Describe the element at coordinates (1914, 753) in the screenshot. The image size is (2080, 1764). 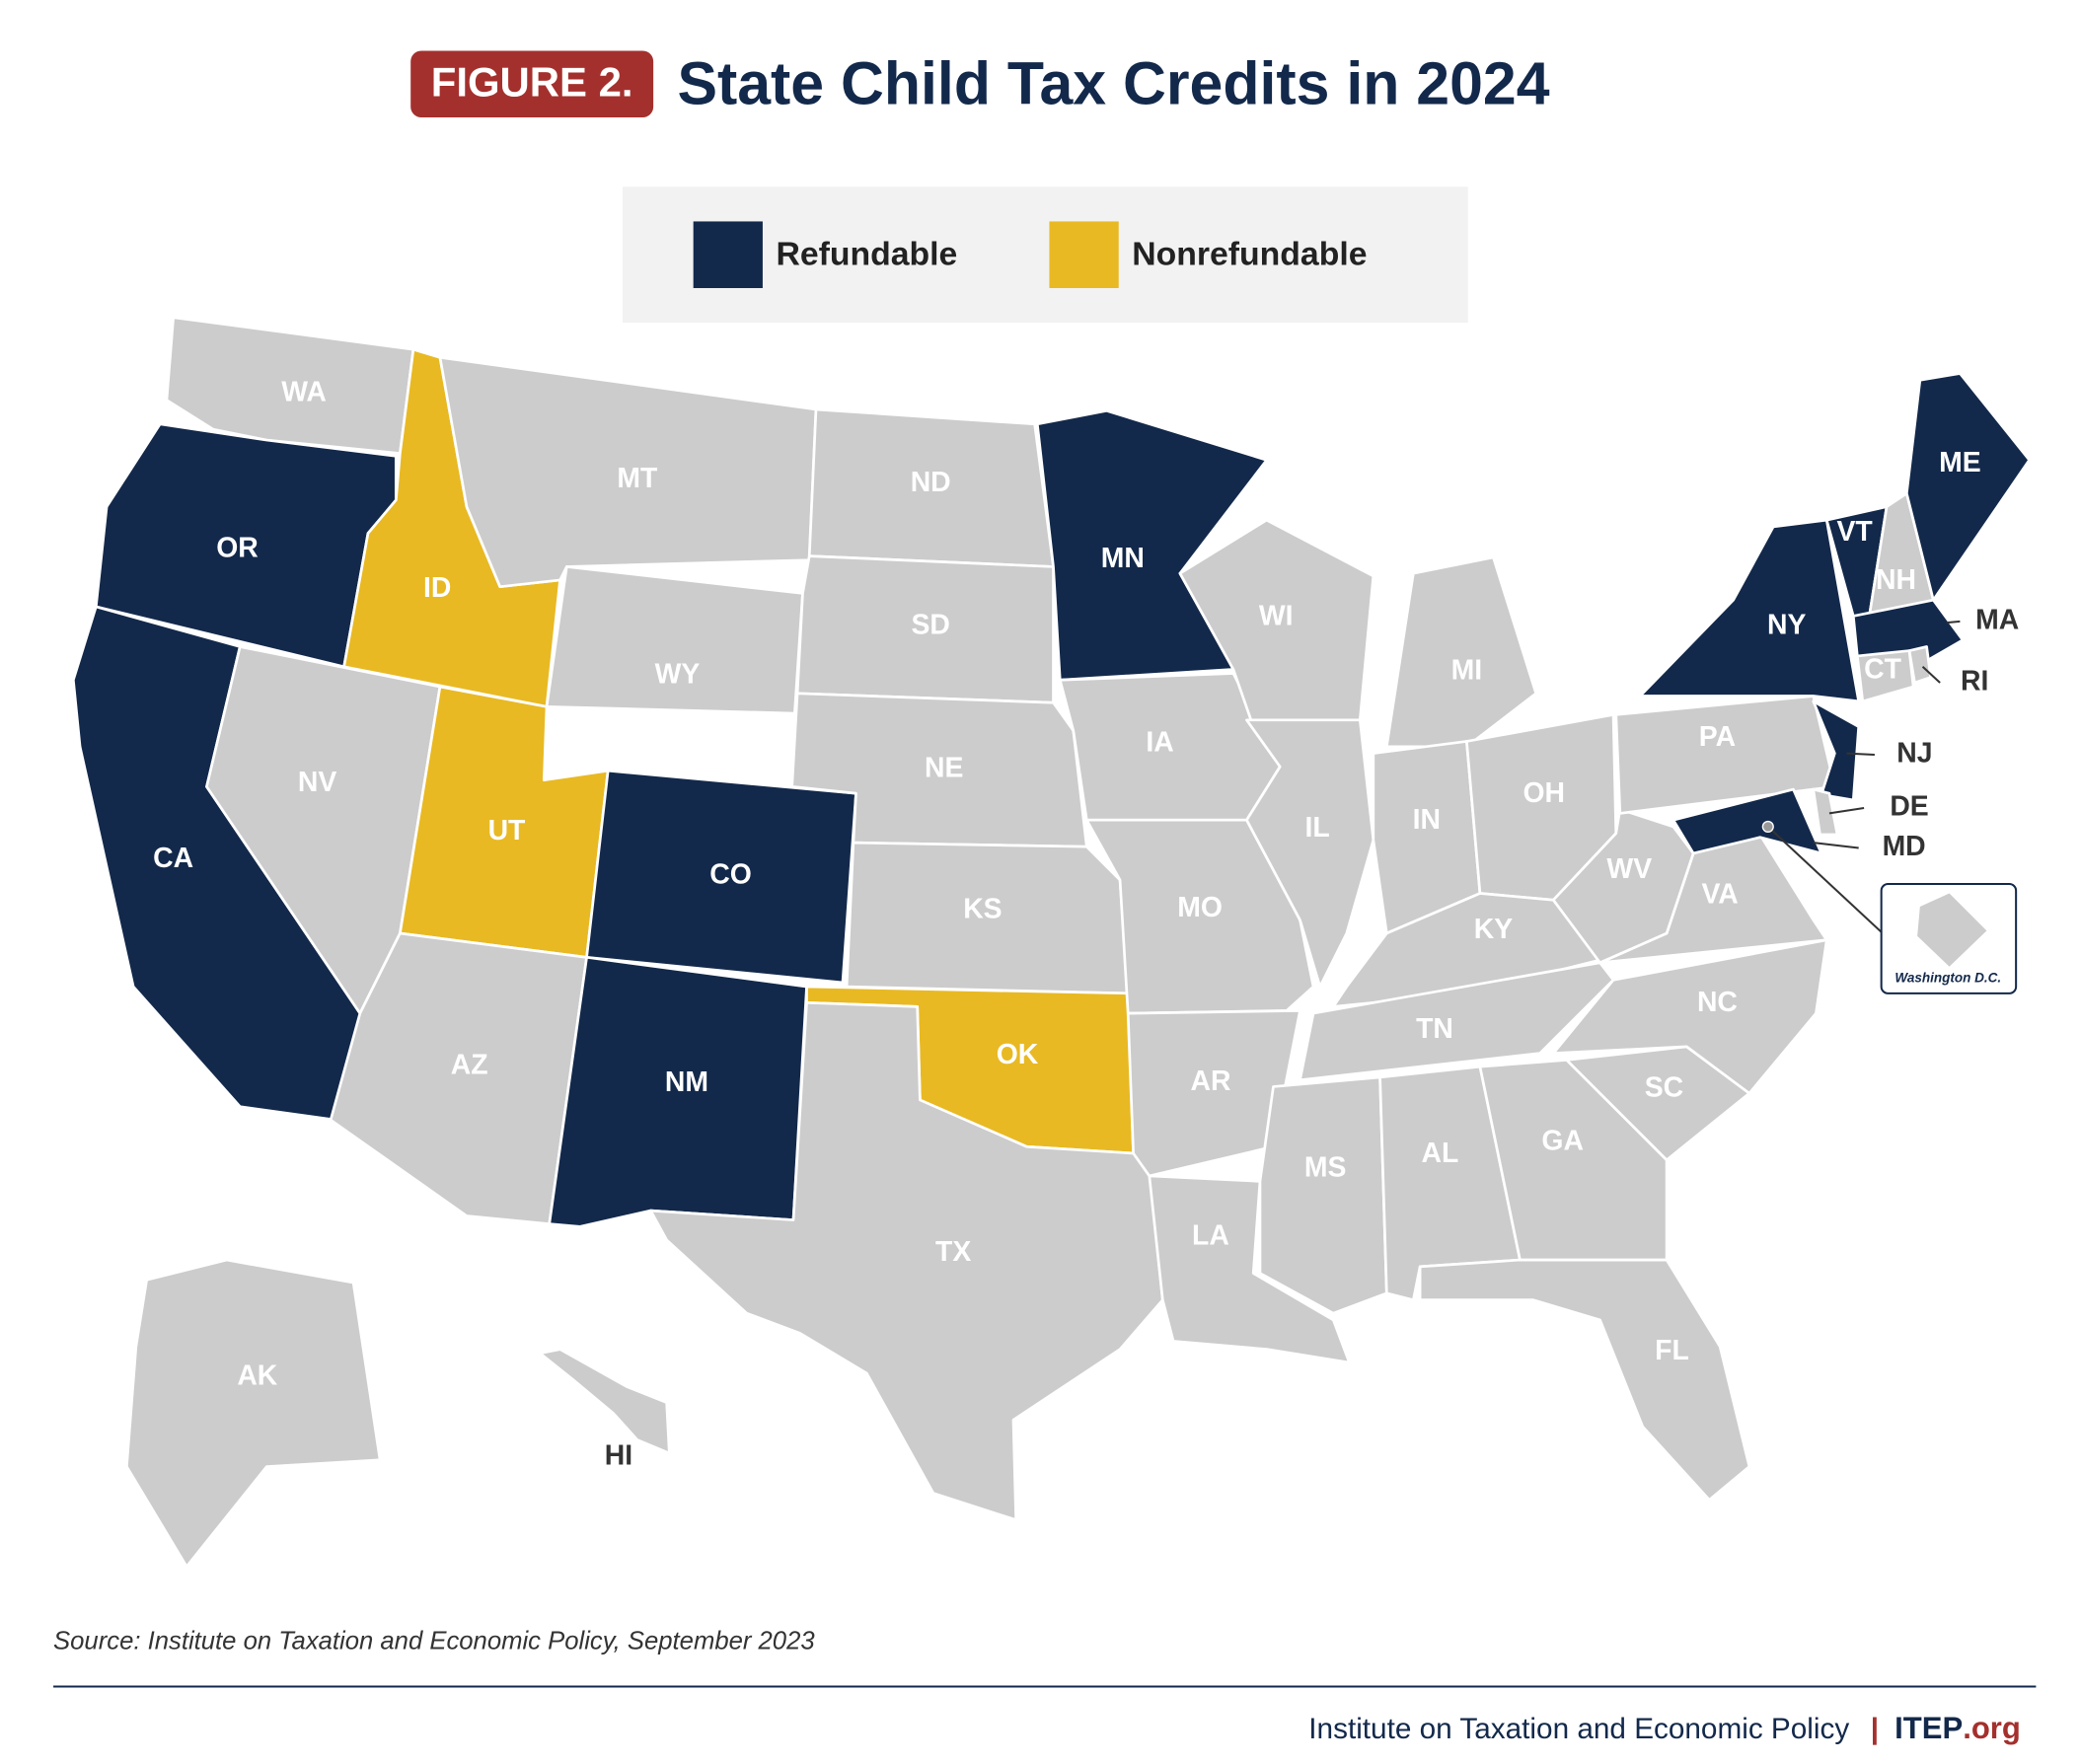
I see `state-label: NJ` at that location.